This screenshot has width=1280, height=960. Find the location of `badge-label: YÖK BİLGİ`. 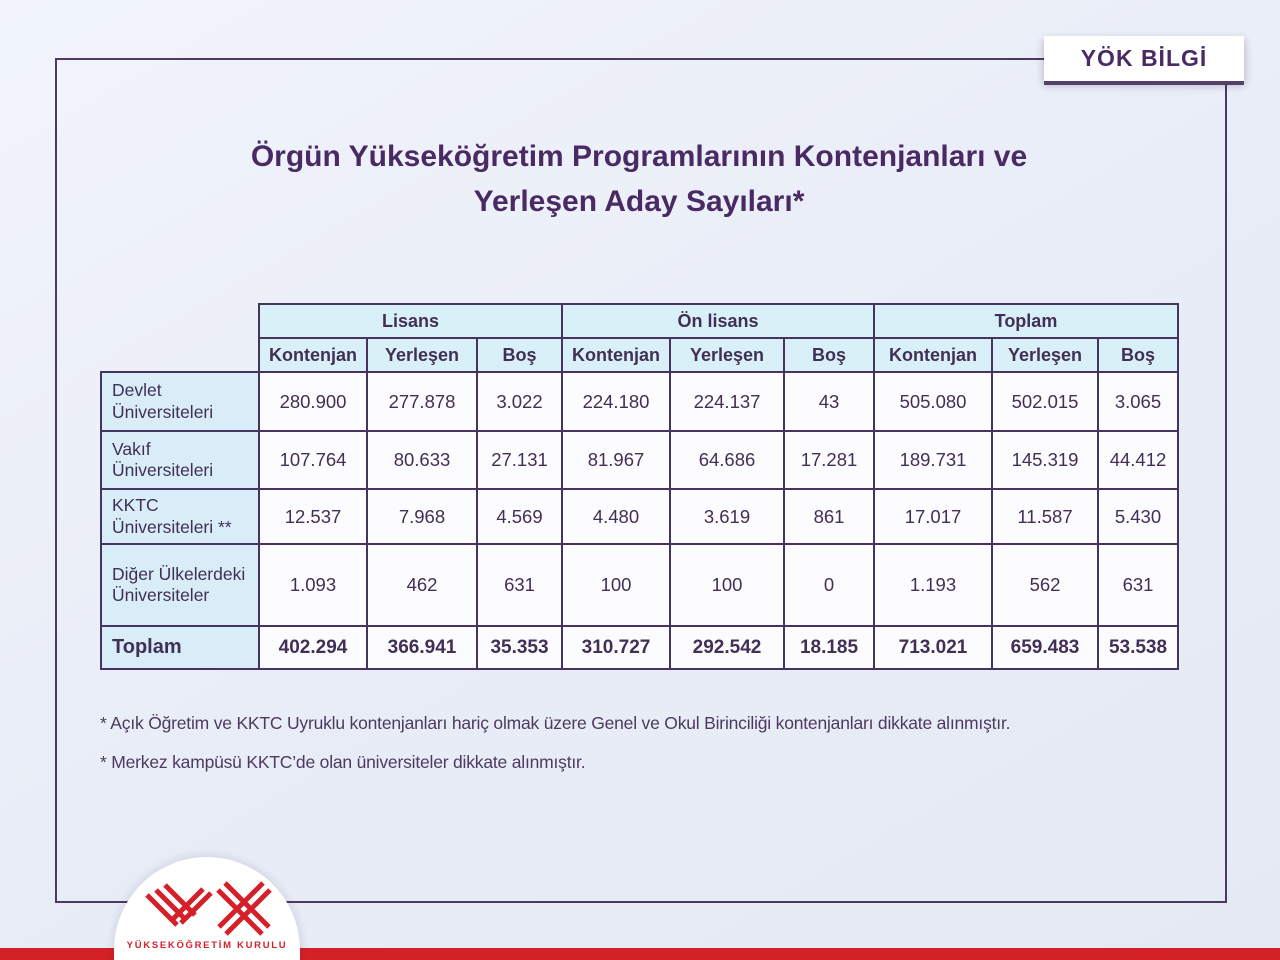

badge-label: YÖK BİLGİ is located at coordinates (1144, 58).